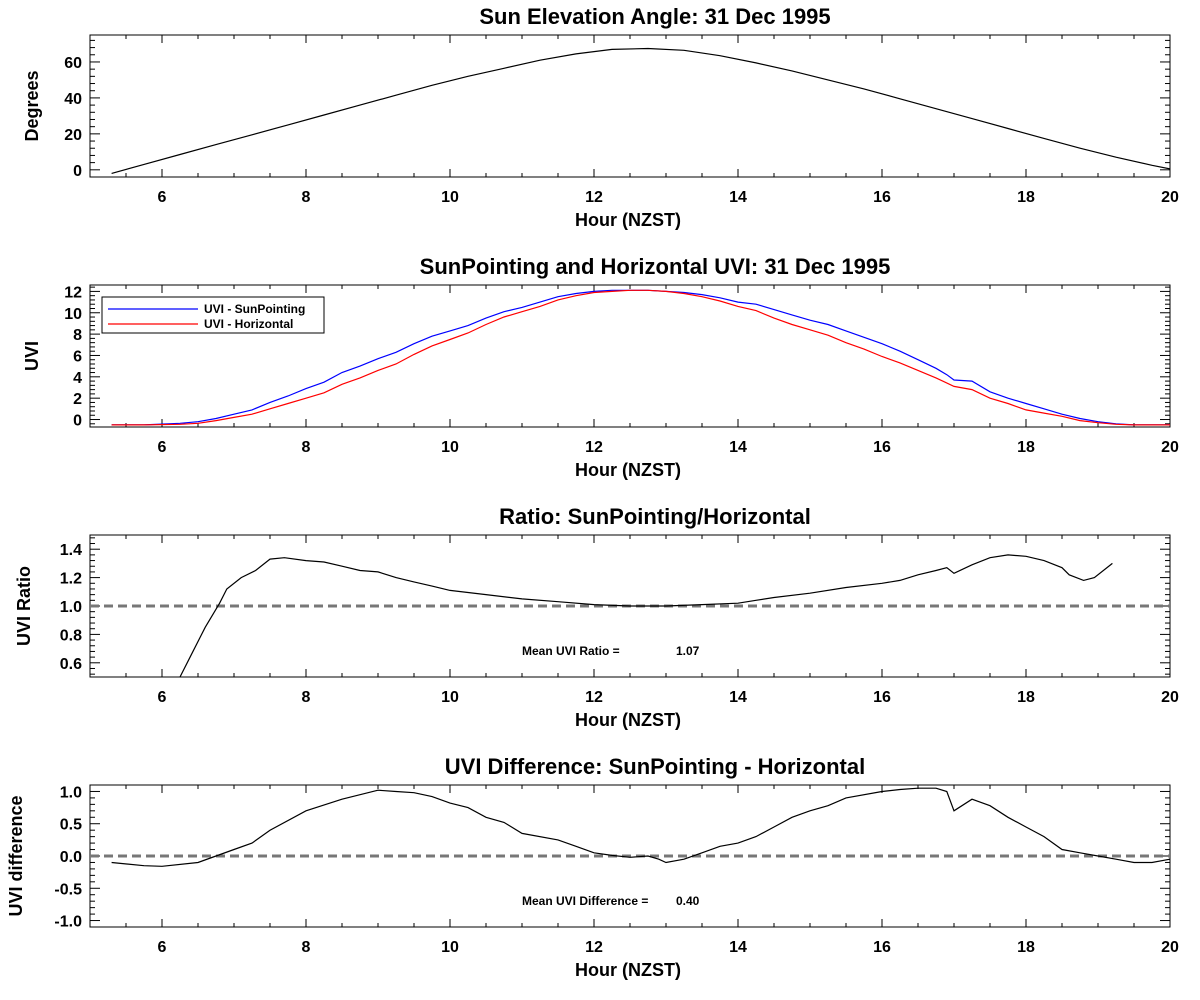 The image size is (1200, 1000). What do you see at coordinates (68, 889) in the screenshot?
I see `y-tick-label: -0.5` at bounding box center [68, 889].